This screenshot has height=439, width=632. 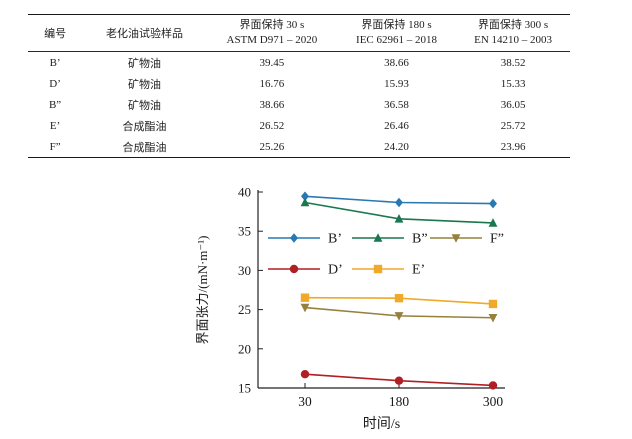 I want to click on cell-id: B’, so click(x=55, y=62).